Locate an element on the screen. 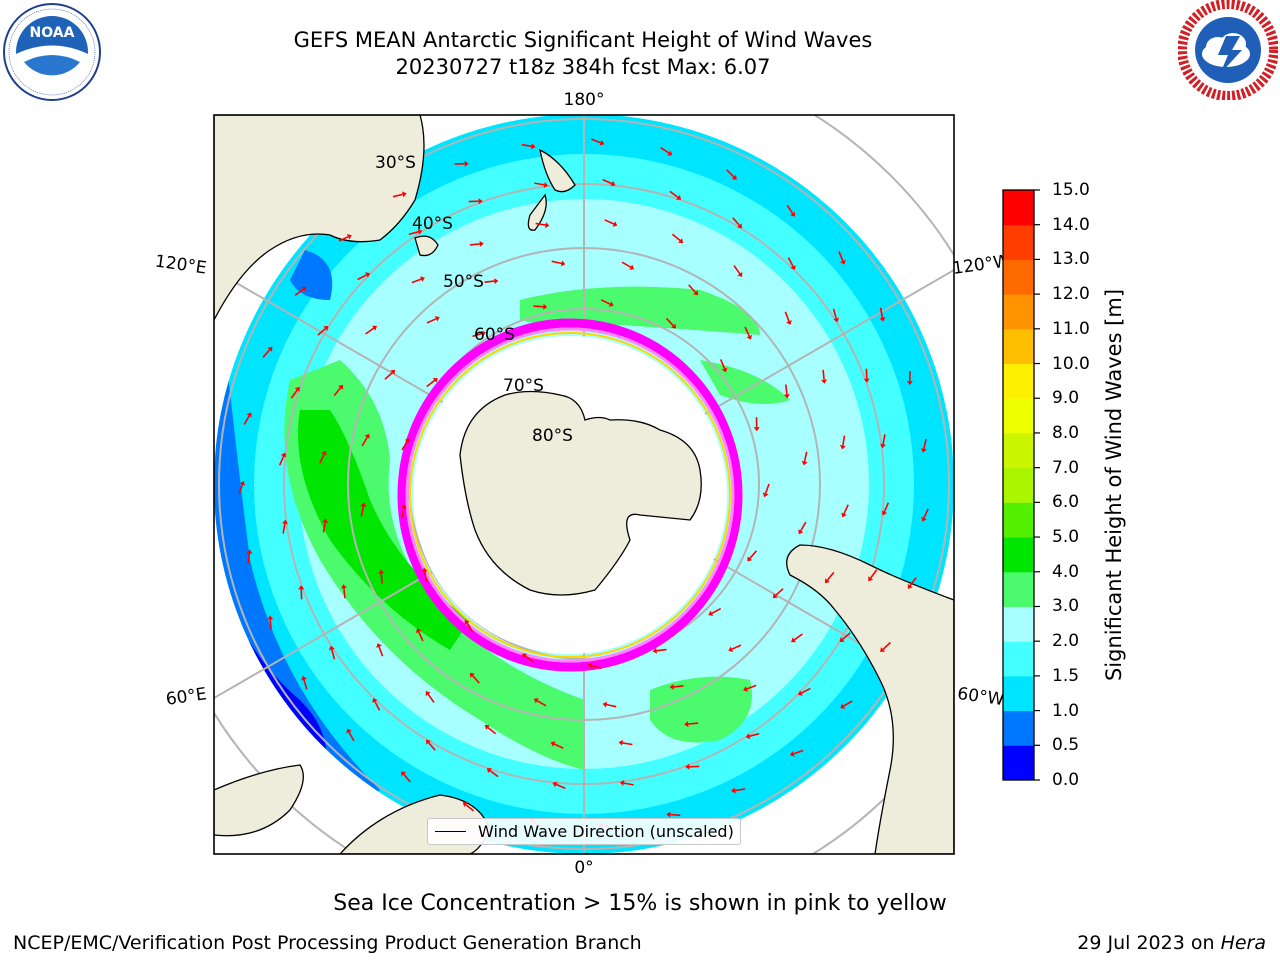  colorbar-tick-label: 8.0 is located at coordinates (1066, 432).